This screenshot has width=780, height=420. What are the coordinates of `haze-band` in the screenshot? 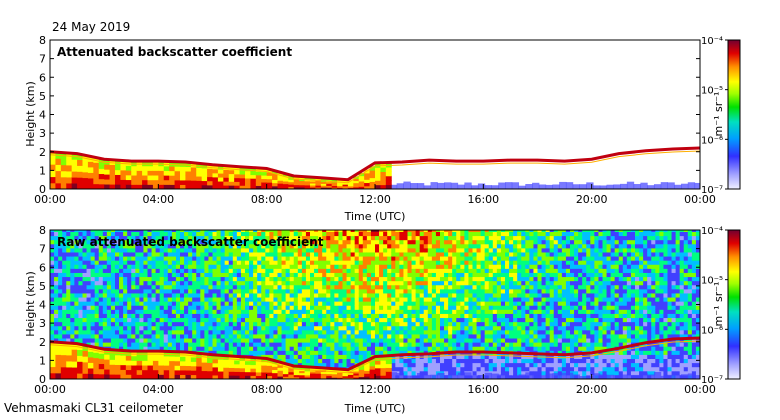 It's located at (441, 185).